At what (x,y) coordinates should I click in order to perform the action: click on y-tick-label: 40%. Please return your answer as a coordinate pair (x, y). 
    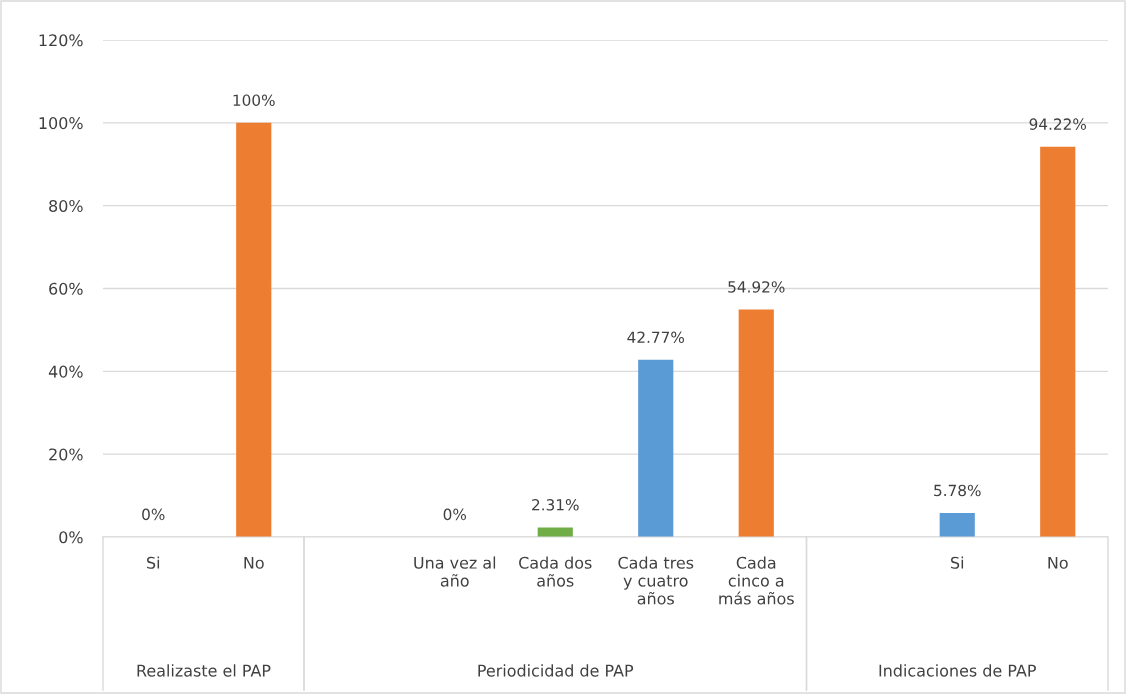
    Looking at the image, I should click on (65, 371).